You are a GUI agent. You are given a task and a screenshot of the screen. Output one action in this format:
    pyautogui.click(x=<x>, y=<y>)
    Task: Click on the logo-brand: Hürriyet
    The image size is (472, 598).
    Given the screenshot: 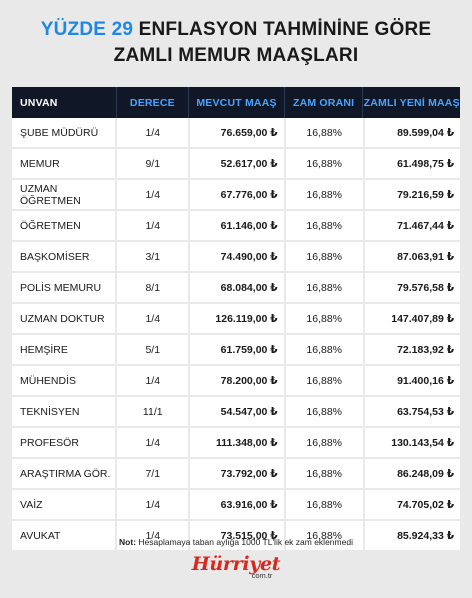 What is the action you would take?
    pyautogui.click(x=236, y=564)
    